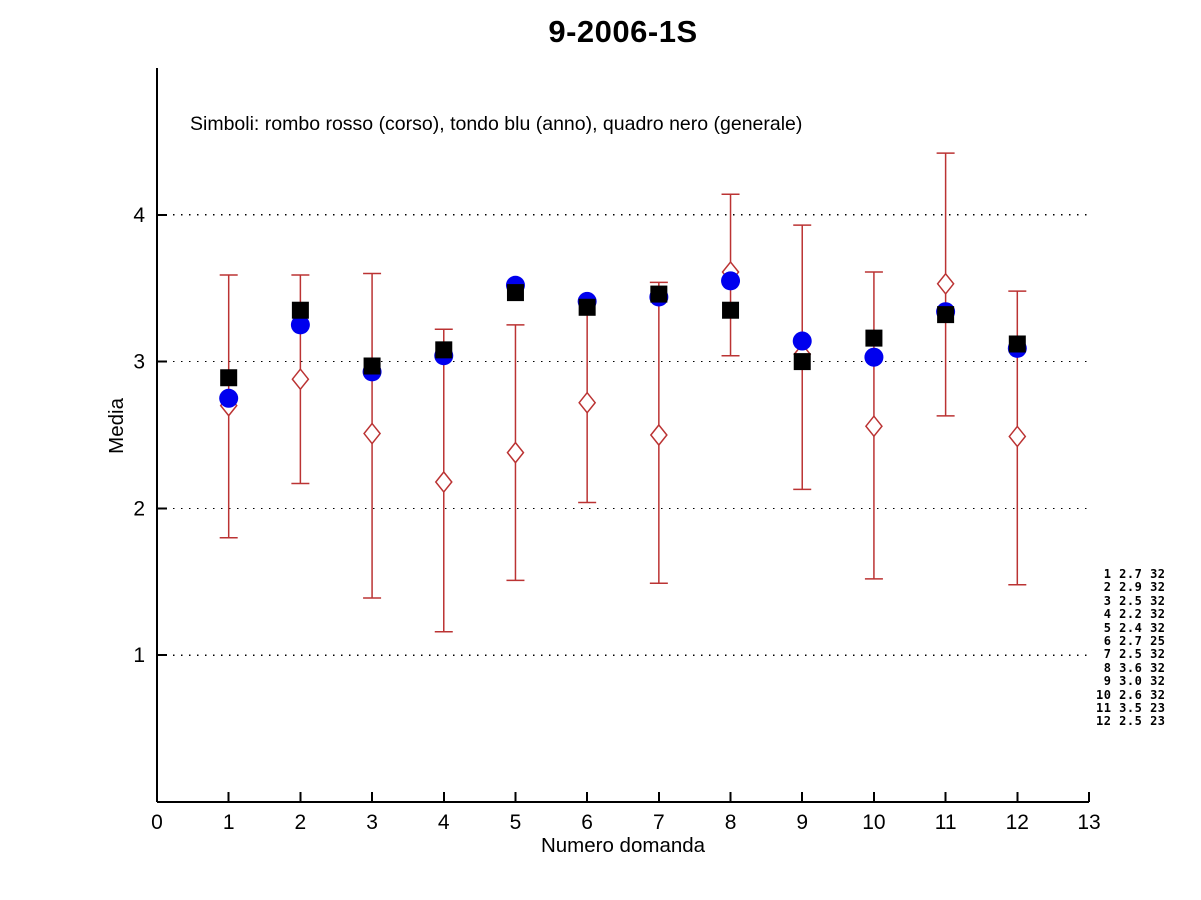 This screenshot has width=1201, height=900. What do you see at coordinates (1131, 654) in the screenshot?
I see `side-table-row: 7 2.5 32` at bounding box center [1131, 654].